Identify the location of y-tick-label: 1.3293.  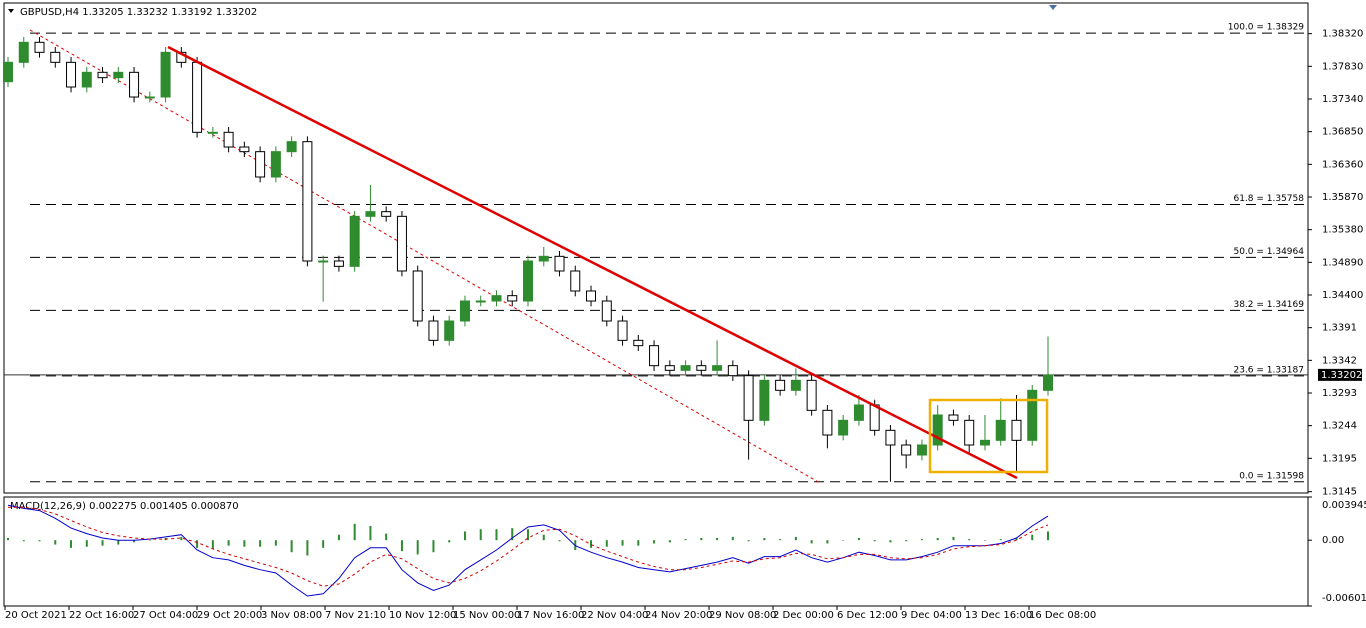
(1339, 393).